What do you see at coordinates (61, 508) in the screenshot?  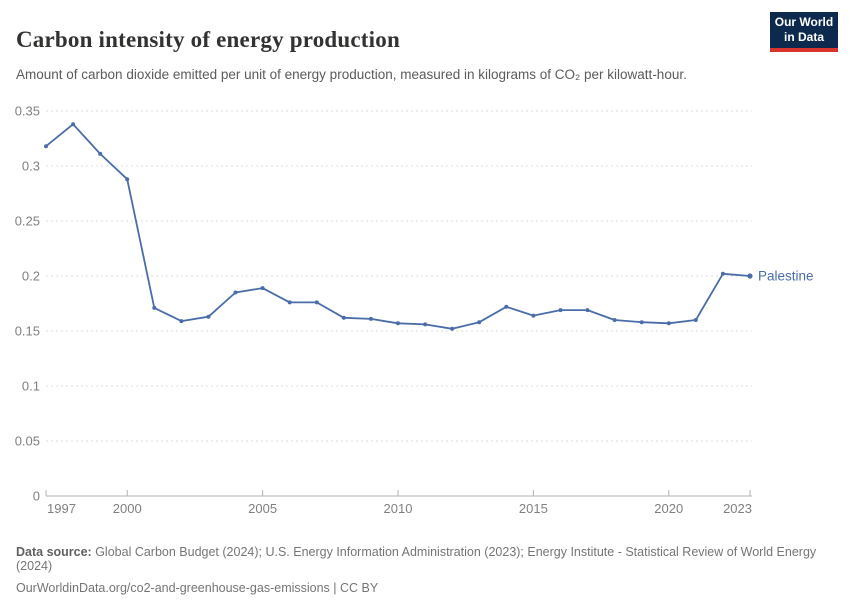 I see `x-axis-tick-label: 1997` at bounding box center [61, 508].